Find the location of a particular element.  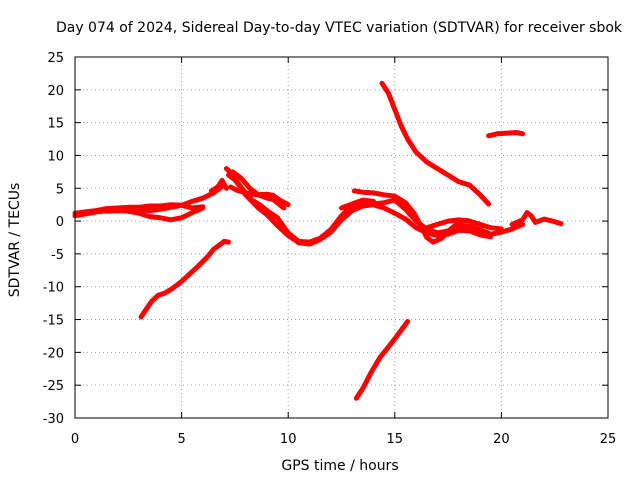

x-tick-label: 15 is located at coordinates (395, 439).